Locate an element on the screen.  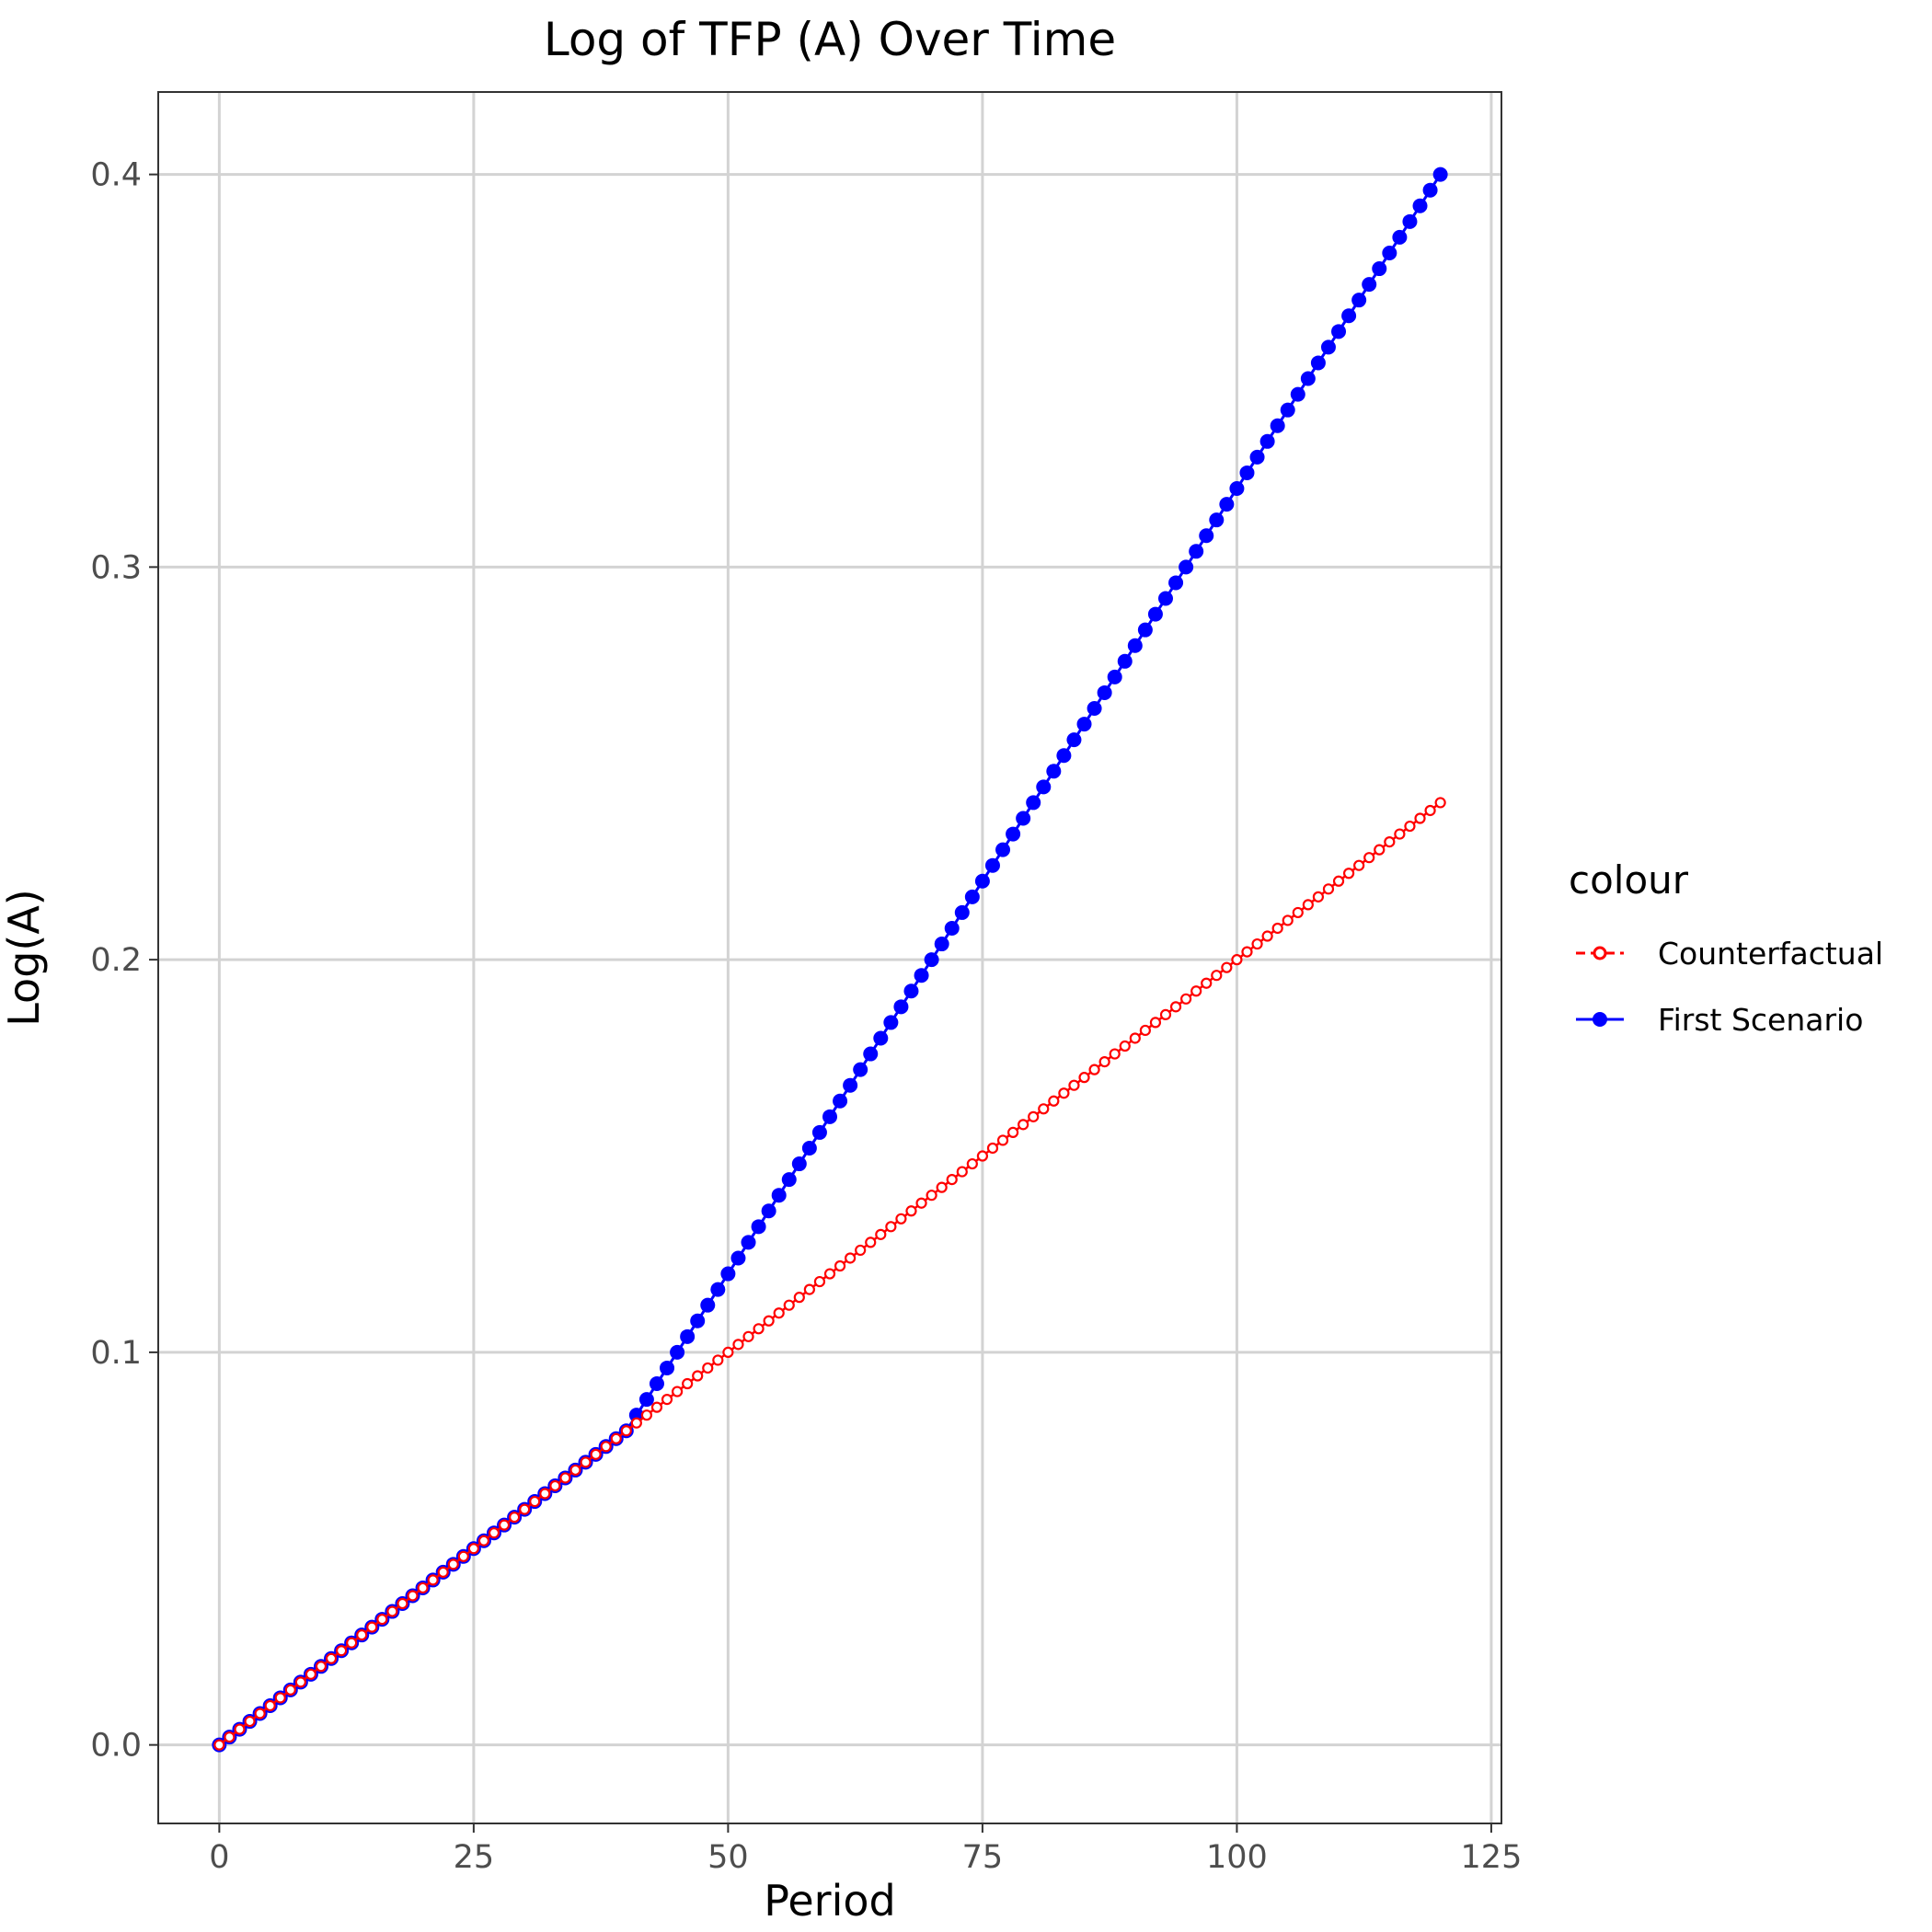
legend: colour Counterfactual First Scenario is located at coordinates (1726, 947).